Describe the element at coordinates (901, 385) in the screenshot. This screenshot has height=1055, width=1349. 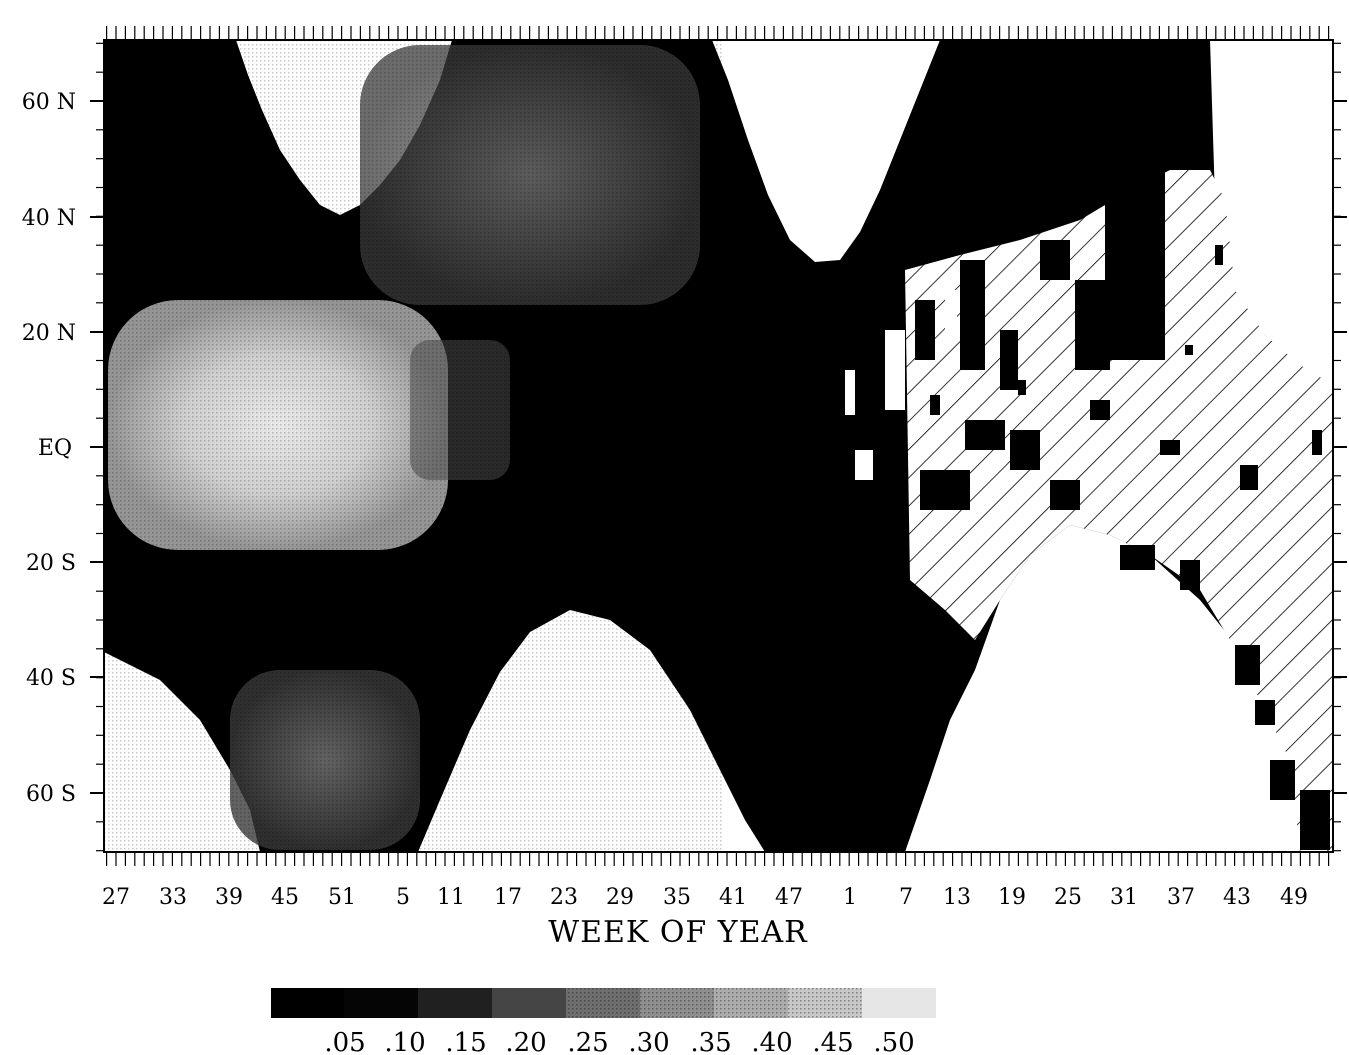
I see `white-gaps-in-dark` at that location.